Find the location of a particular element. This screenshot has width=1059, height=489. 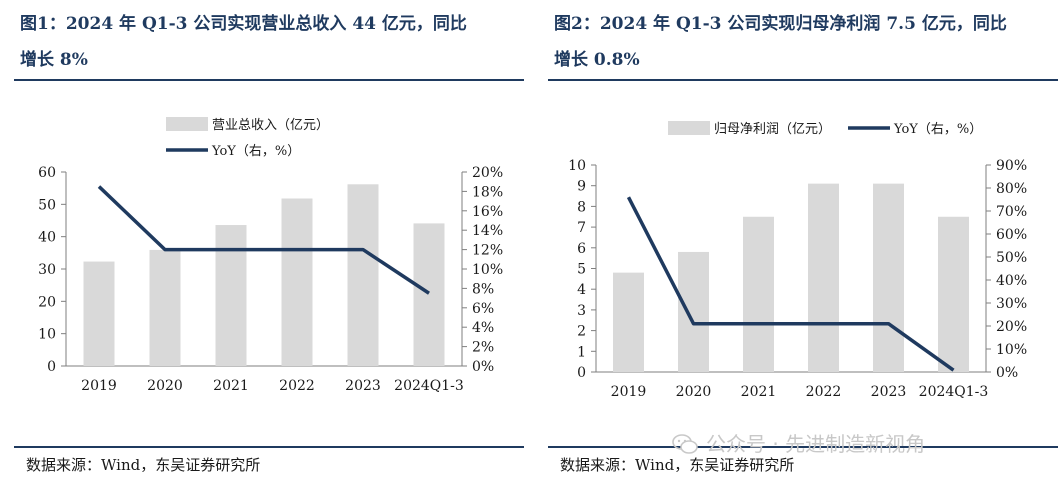

fig2-right-tick-label: 80% is located at coordinates (1011, 189).